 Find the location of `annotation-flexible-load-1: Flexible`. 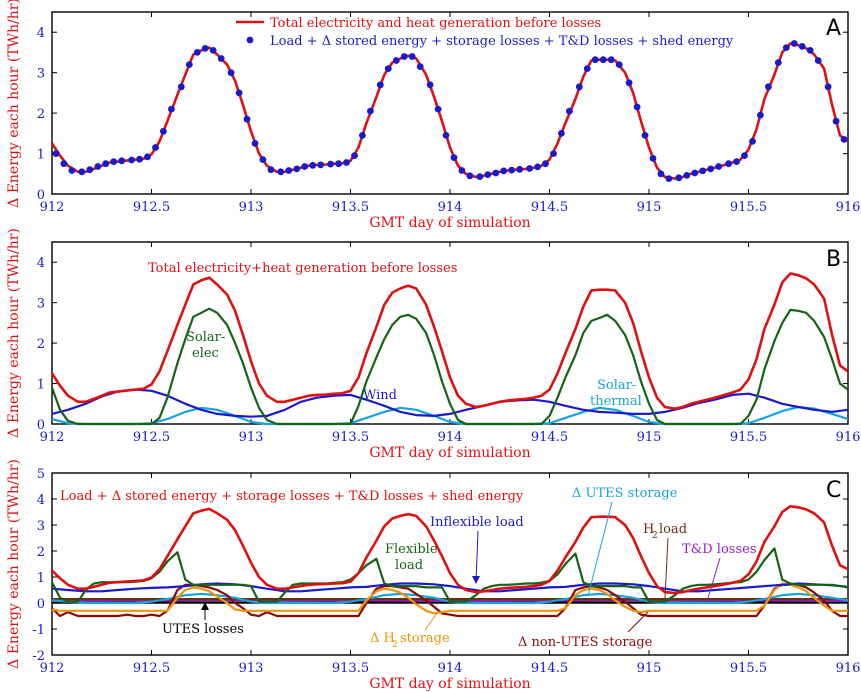

annotation-flexible-load-1: Flexible is located at coordinates (411, 549).